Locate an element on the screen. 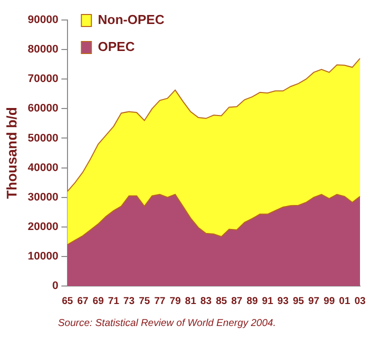 This screenshot has width=372, height=347. x-tick-label: 69 is located at coordinates (98, 301).